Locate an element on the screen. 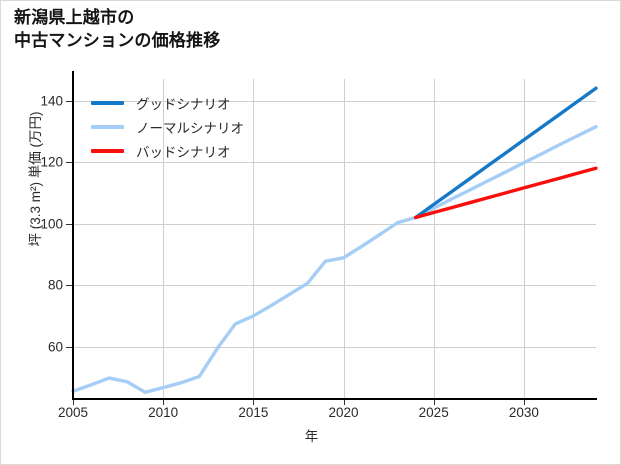 Image resolution: width=621 pixels, height=465 pixels. x-tick-label: 2030 is located at coordinates (523, 412).